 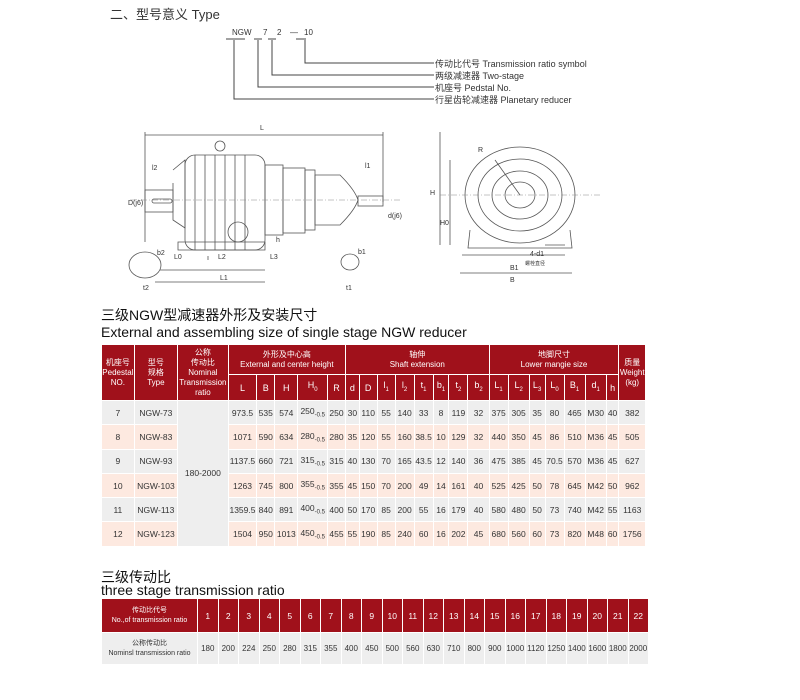 I want to click on ratio-value: 1800, so click(x=618, y=648).